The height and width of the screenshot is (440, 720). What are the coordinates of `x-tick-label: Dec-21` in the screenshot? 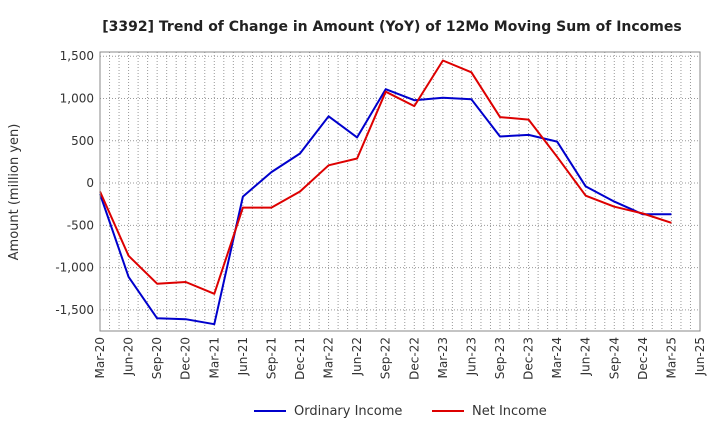 It's located at (300, 358).